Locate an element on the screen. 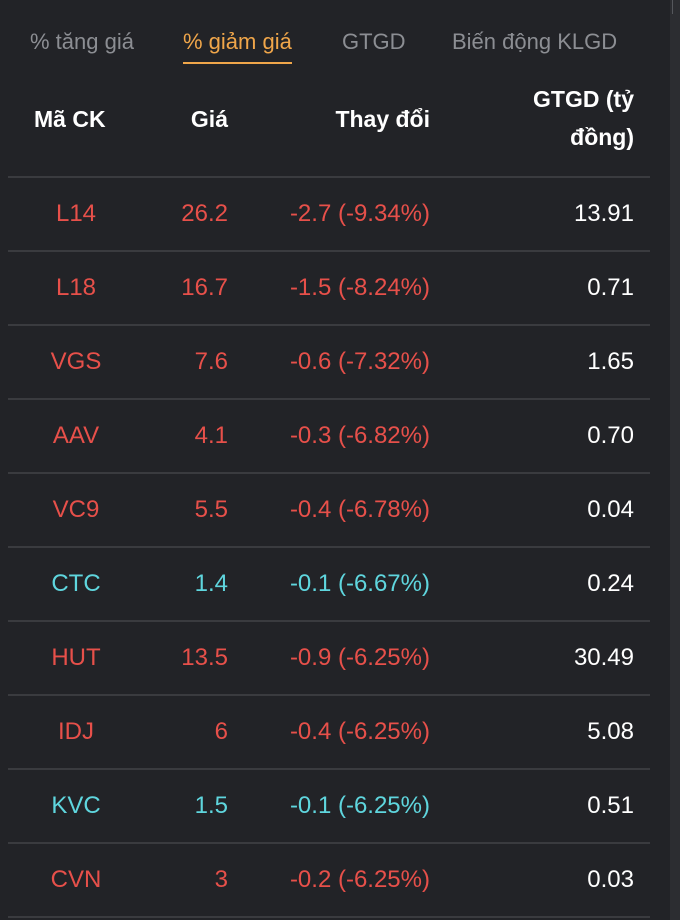 The width and height of the screenshot is (680, 920). value-cell: 30.49 is located at coordinates (603, 657).